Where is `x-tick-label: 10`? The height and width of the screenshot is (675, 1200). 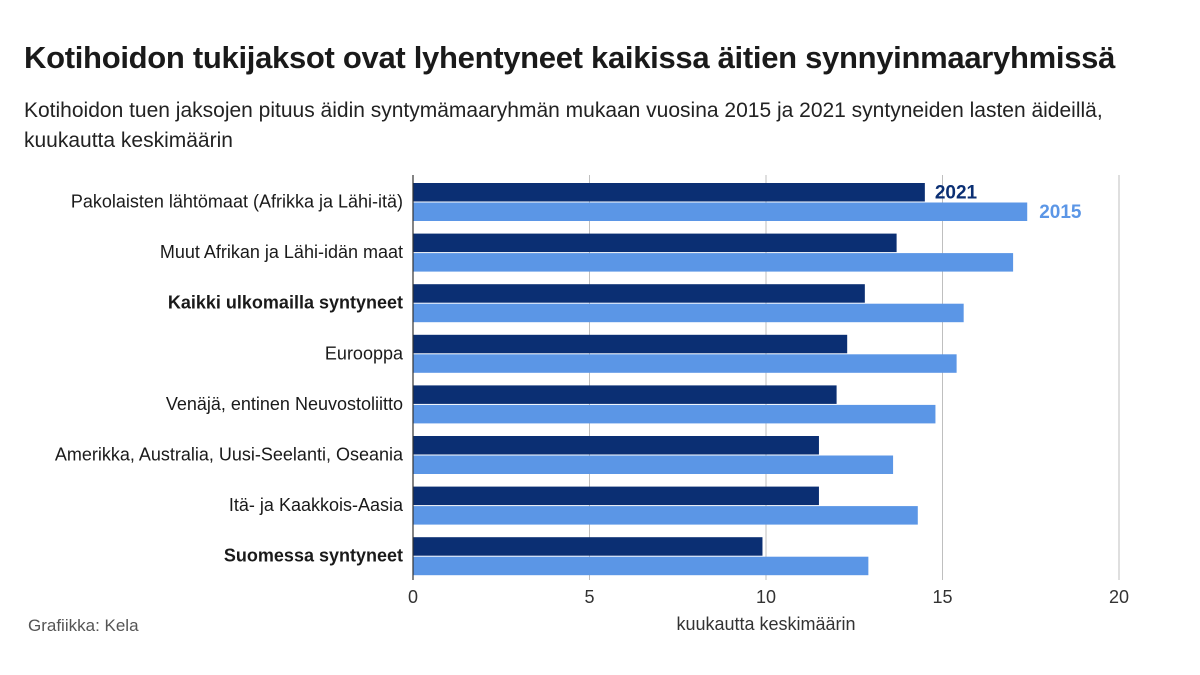 x-tick-label: 10 is located at coordinates (766, 597).